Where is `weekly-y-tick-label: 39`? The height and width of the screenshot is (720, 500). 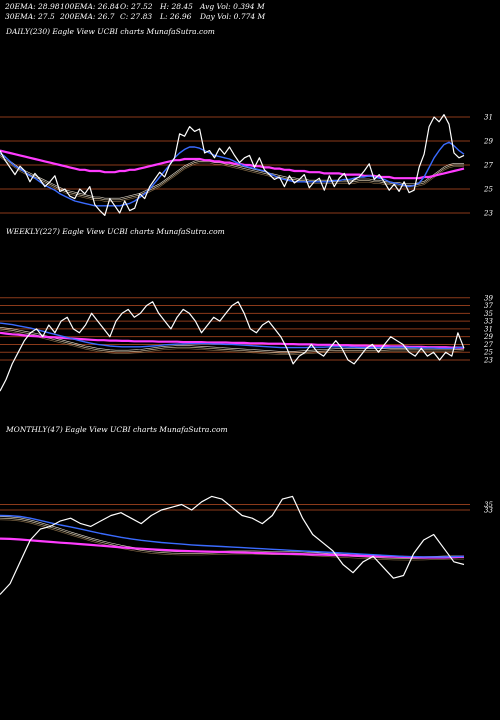
weekly-y-tick-label: 39 is located at coordinates (488, 298).